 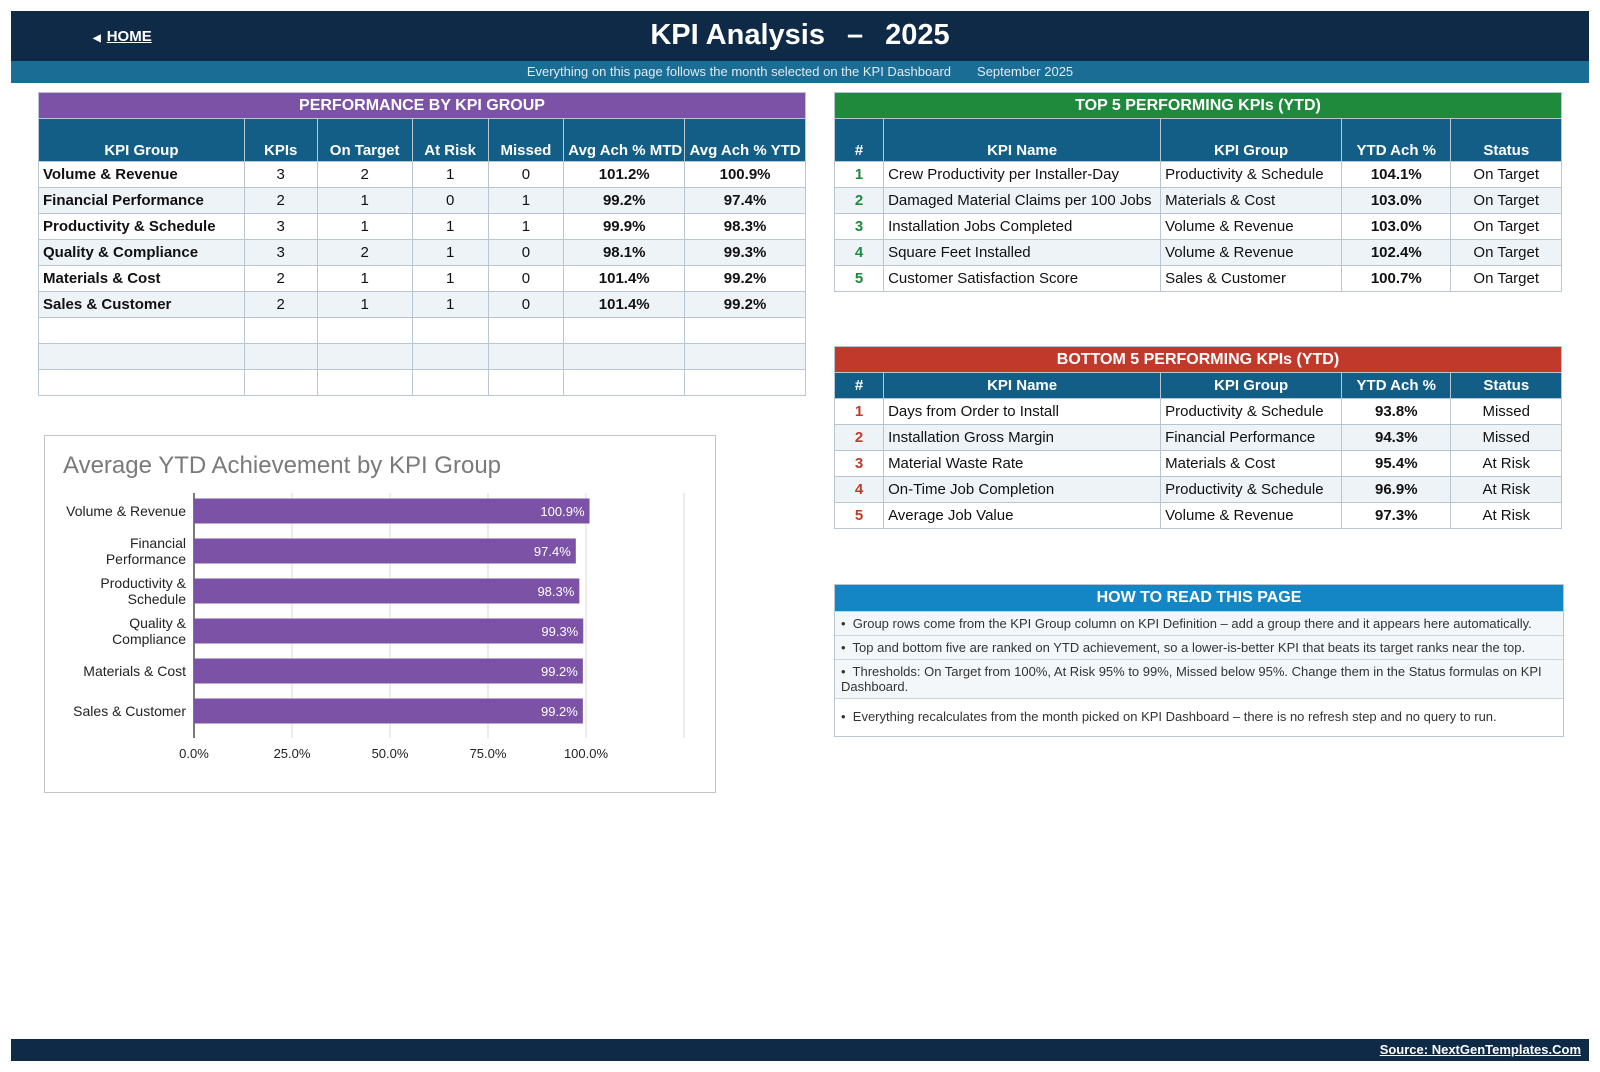 I want to click on source-link: Source: NextGenTemplates.Com, so click(x=1480, y=1049).